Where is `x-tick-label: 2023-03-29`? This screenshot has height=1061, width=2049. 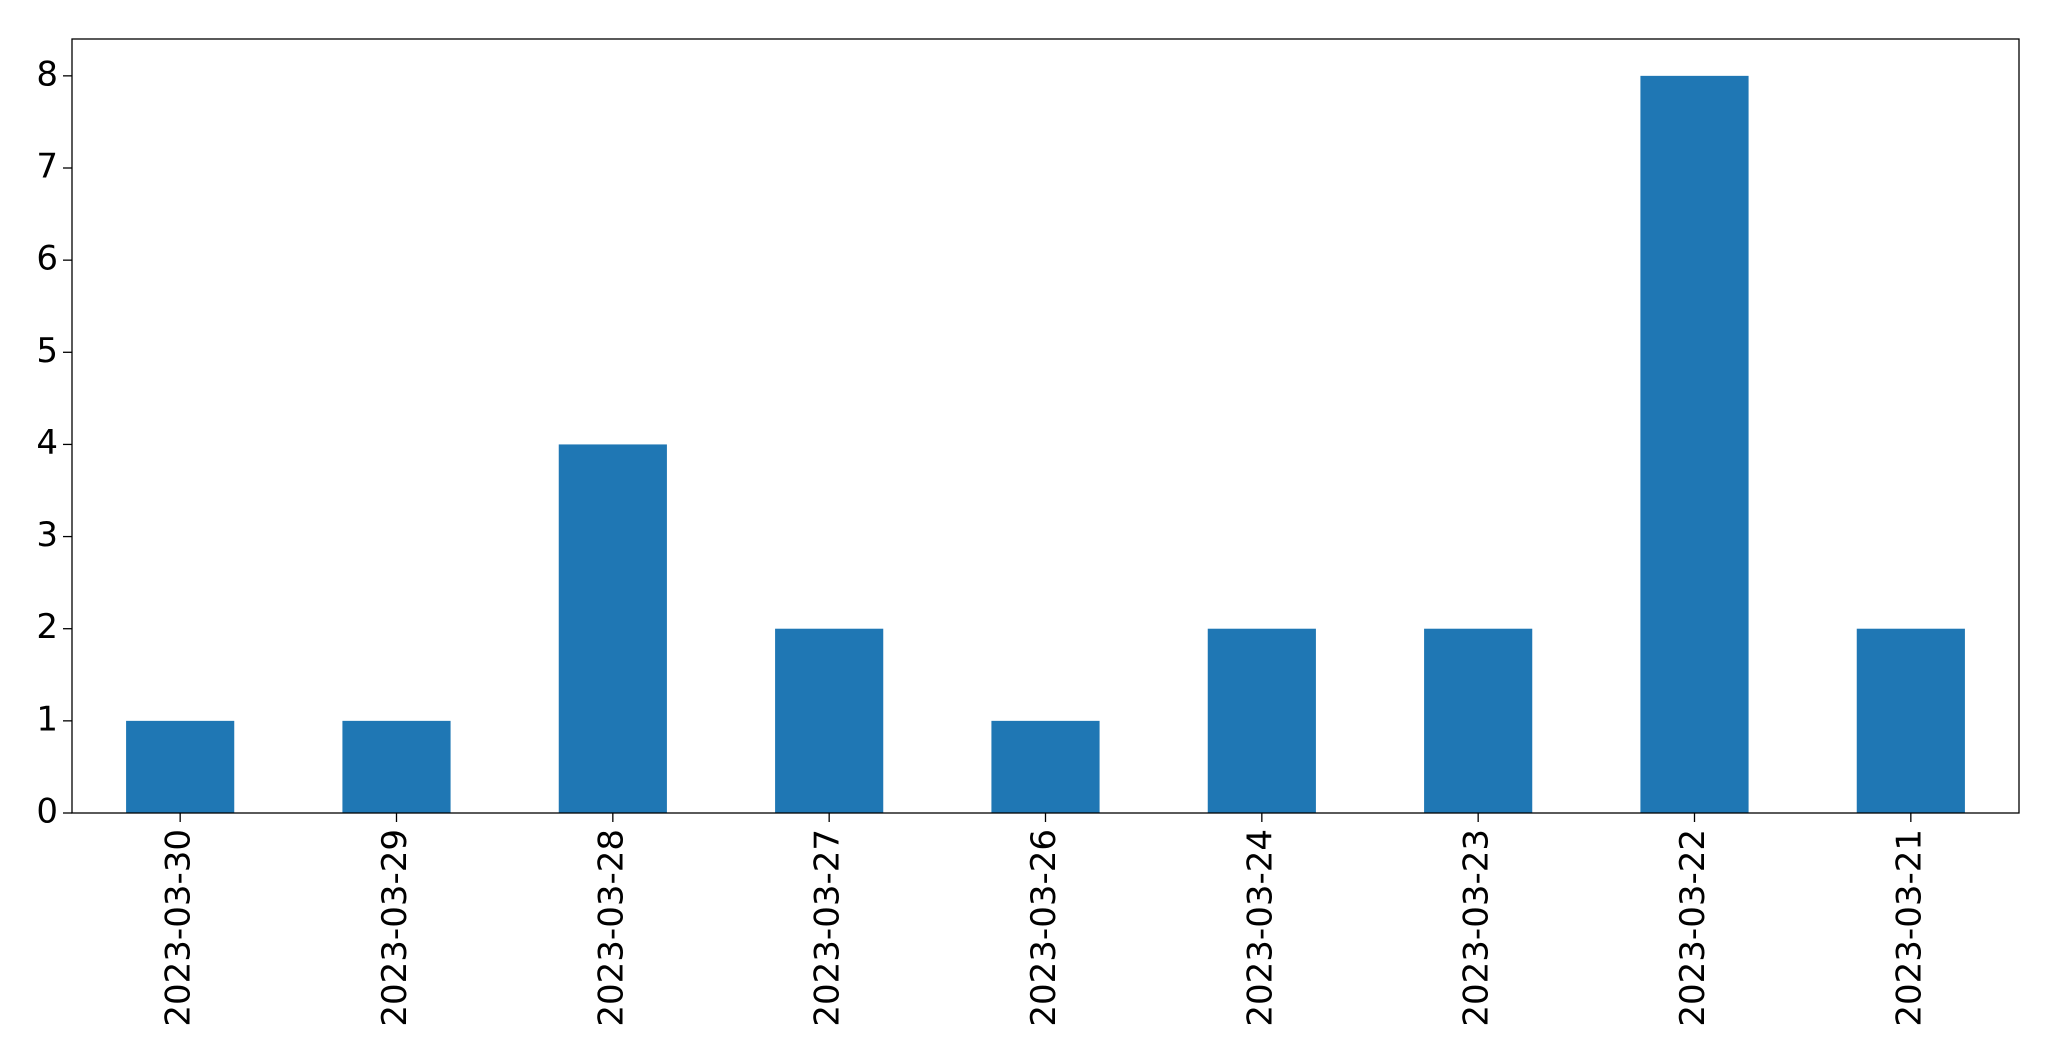
x-tick-label: 2023-03-29 is located at coordinates (395, 928).